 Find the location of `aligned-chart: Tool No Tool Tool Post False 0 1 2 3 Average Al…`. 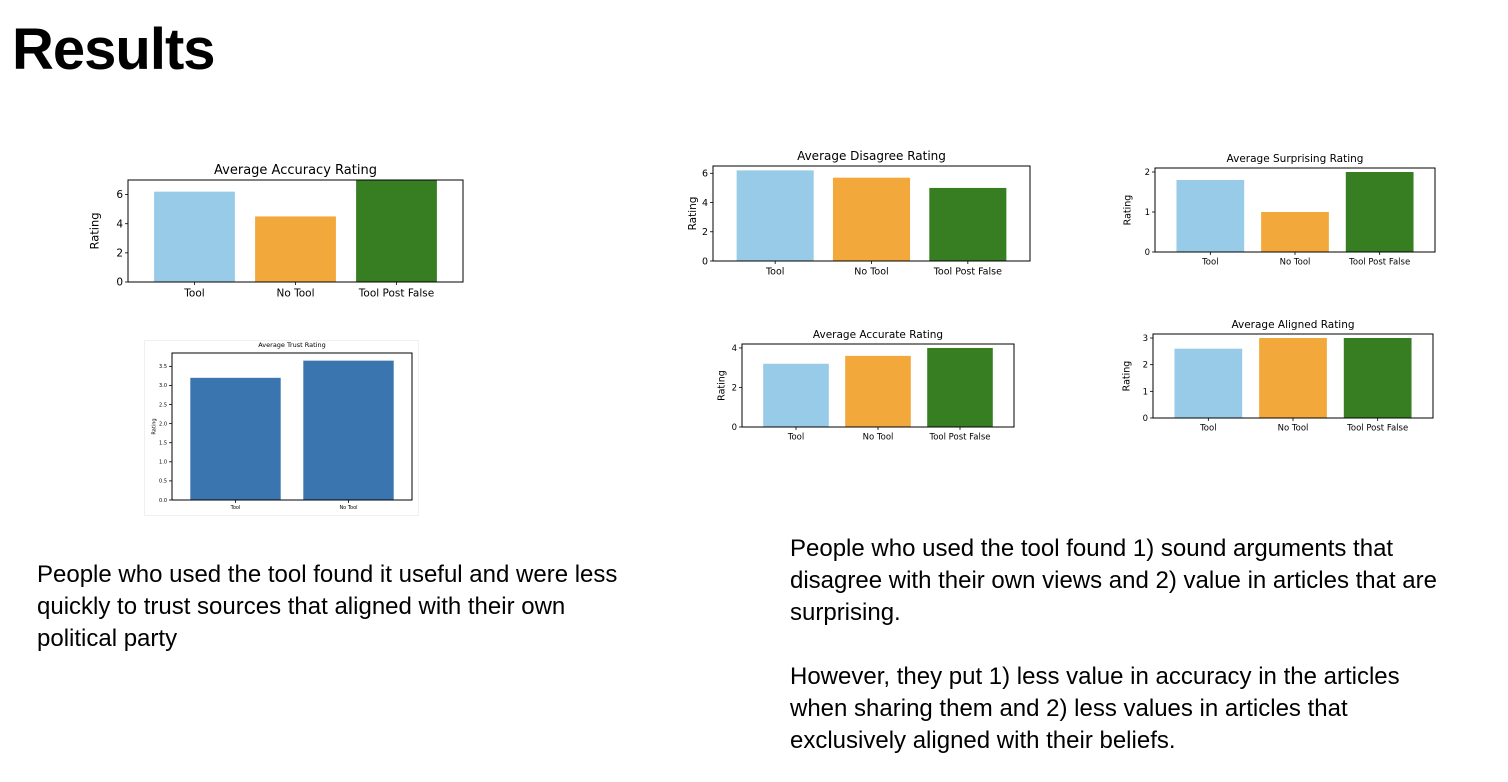

aligned-chart: Tool No Tool Tool Post False 0 1 2 3 Average Al… is located at coordinates (1278, 376).